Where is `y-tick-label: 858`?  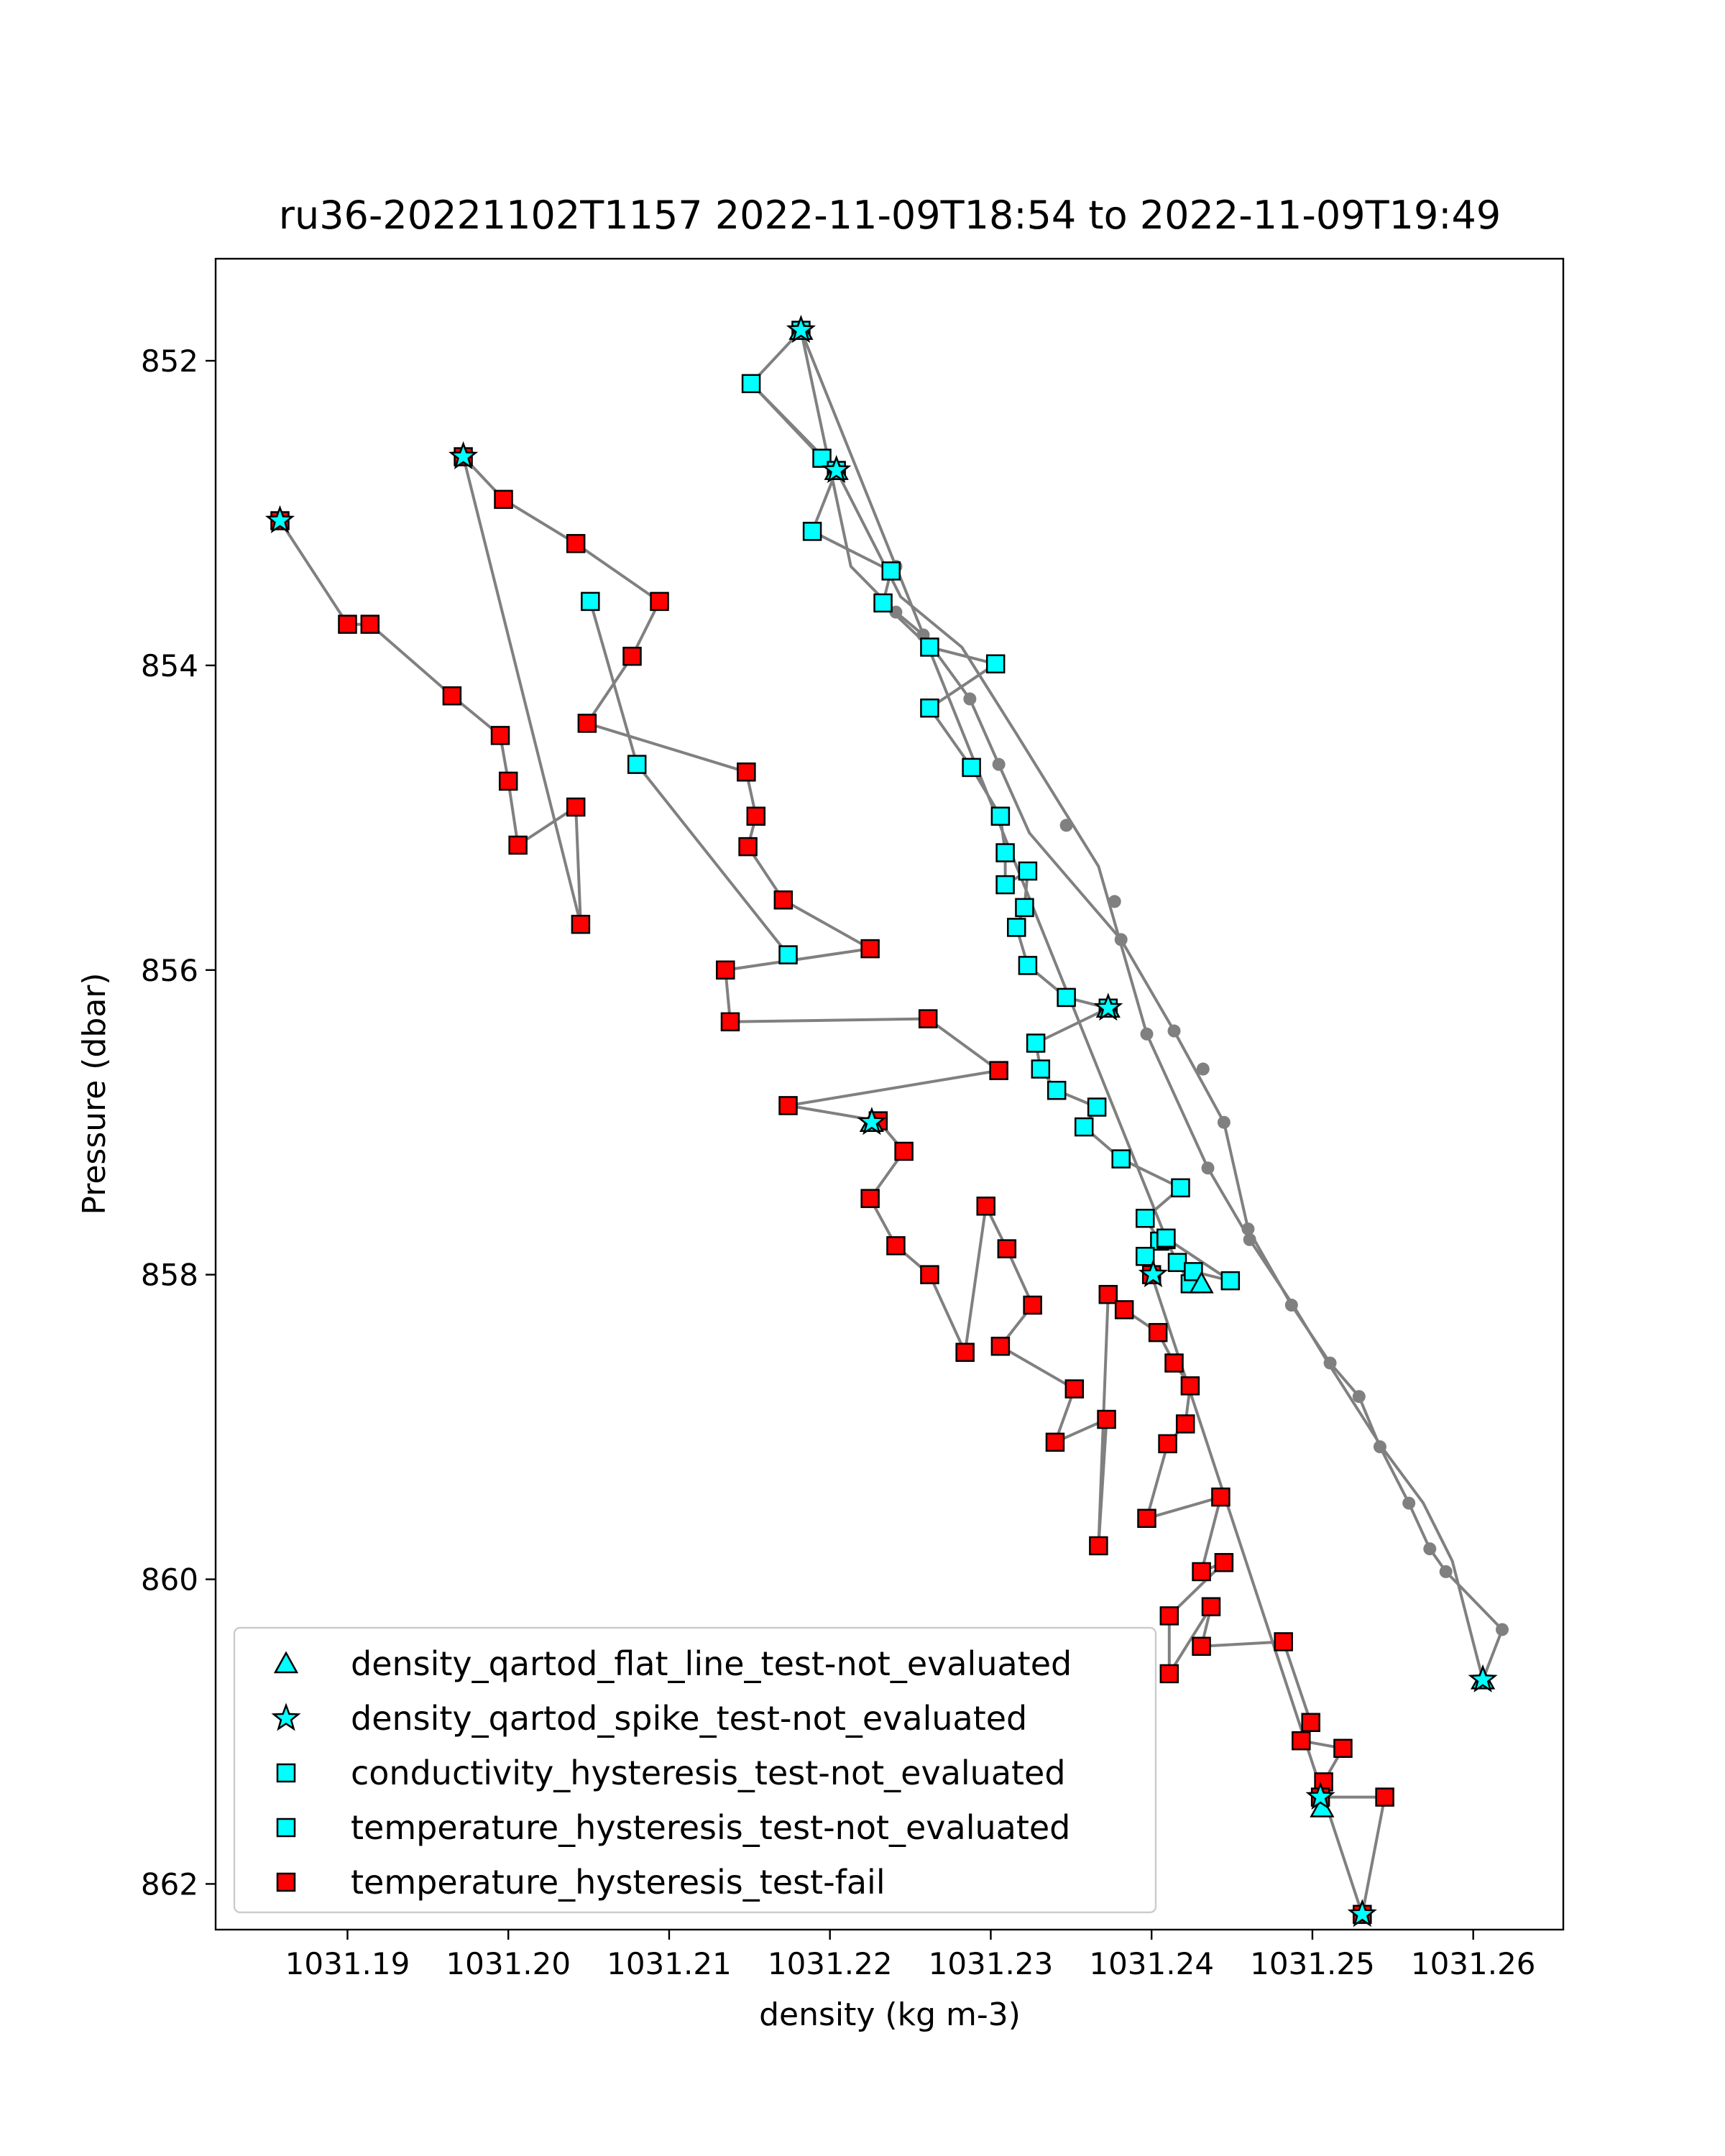
y-tick-label: 858 is located at coordinates (169, 1276).